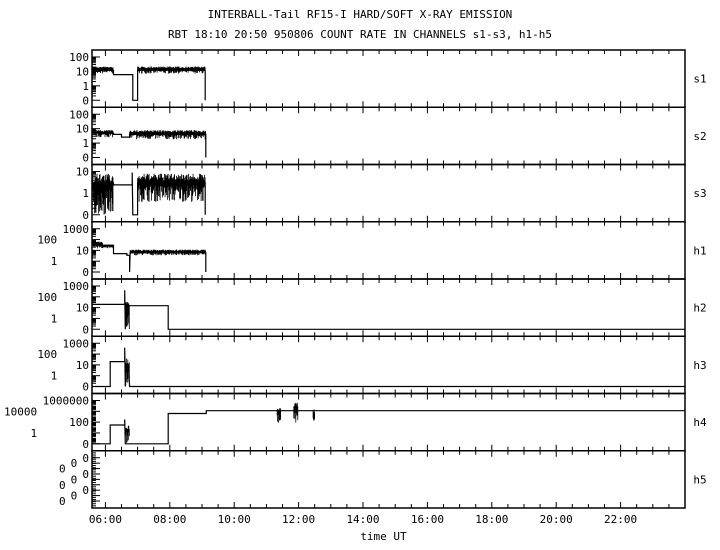  Describe the element at coordinates (66, 401) in the screenshot. I see `y-tick-label: 1000000` at that location.